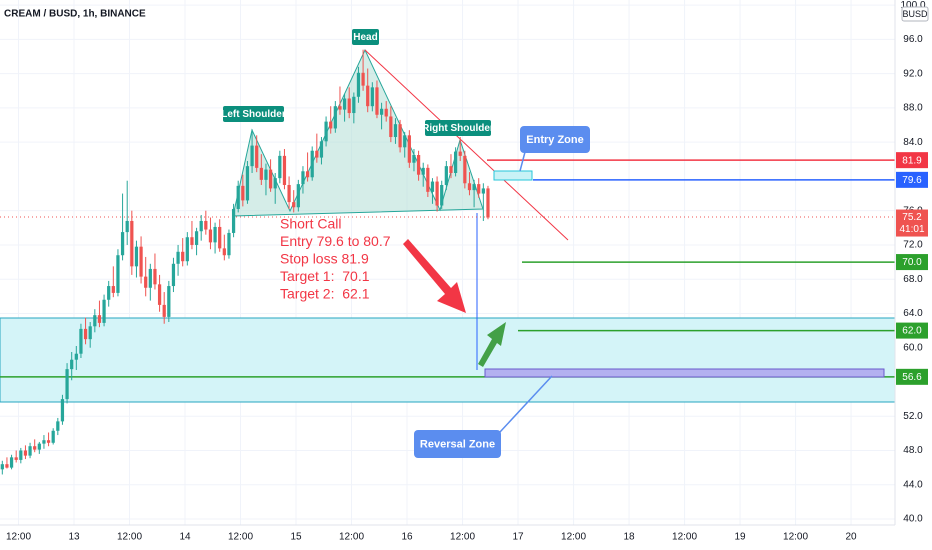  I want to click on y-tick-label: 84.0, so click(913, 142).